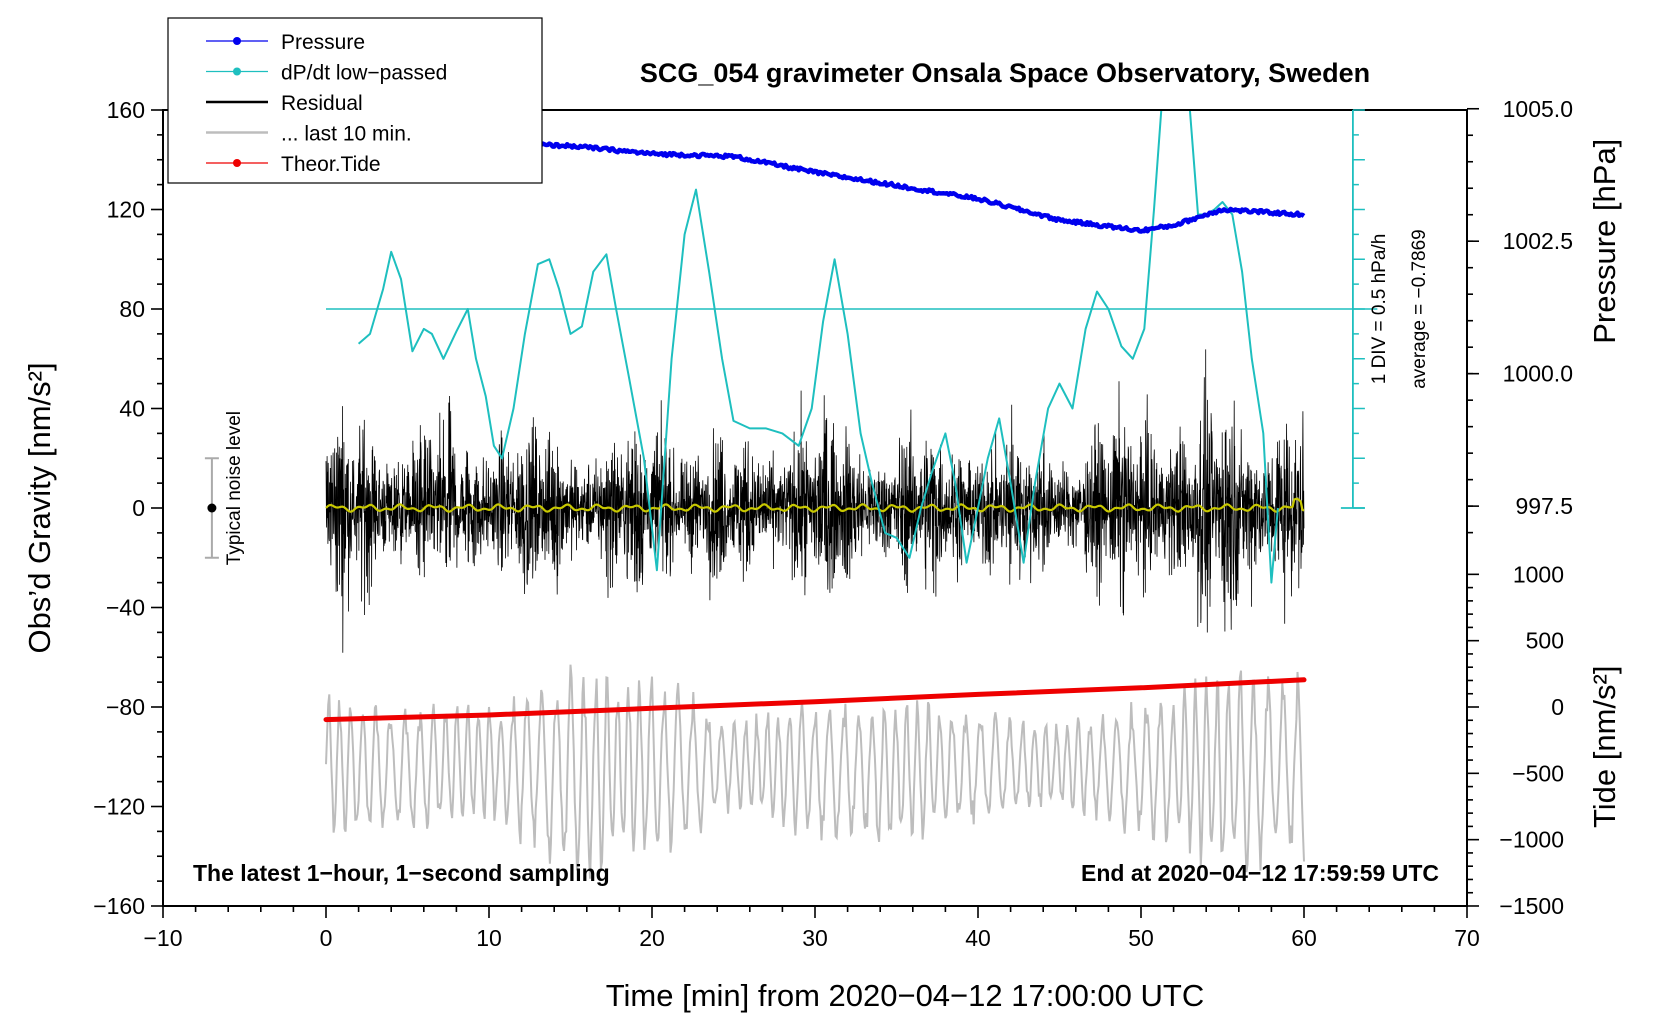  Describe the element at coordinates (119, 807) in the screenshot. I see `y-tick-label: −120` at that location.